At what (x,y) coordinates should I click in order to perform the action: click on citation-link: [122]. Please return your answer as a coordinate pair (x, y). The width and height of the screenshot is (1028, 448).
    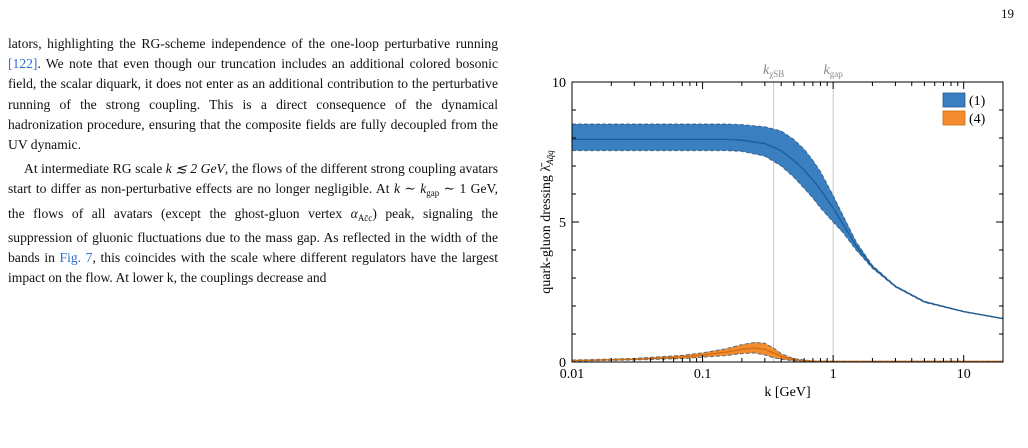
    Looking at the image, I should click on (23, 64).